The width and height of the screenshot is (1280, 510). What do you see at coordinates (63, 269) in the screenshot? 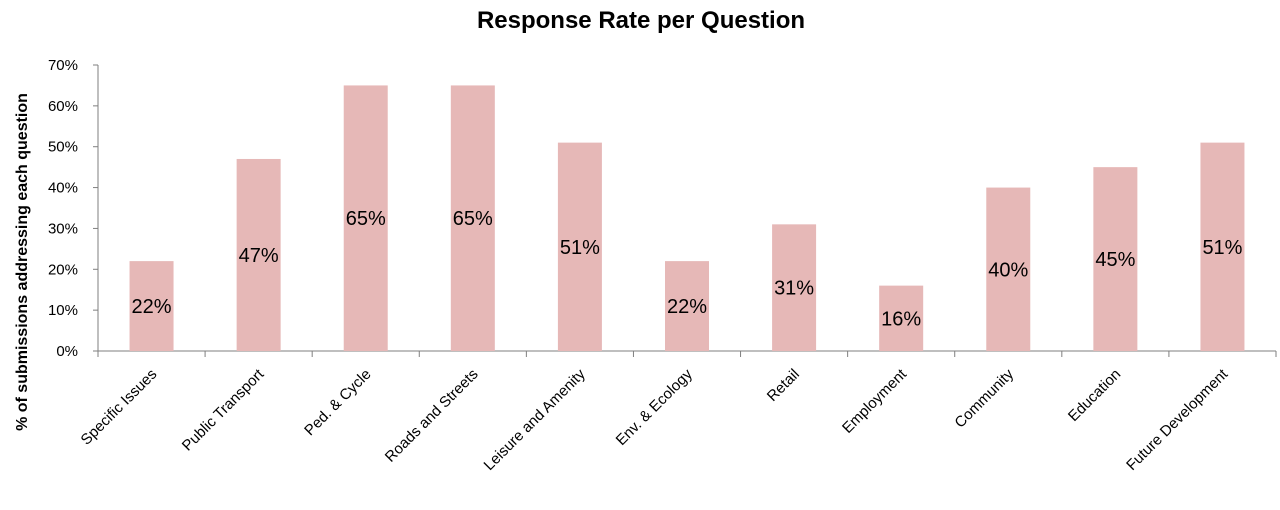
I see `y-tick-label: 20%` at bounding box center [63, 269].